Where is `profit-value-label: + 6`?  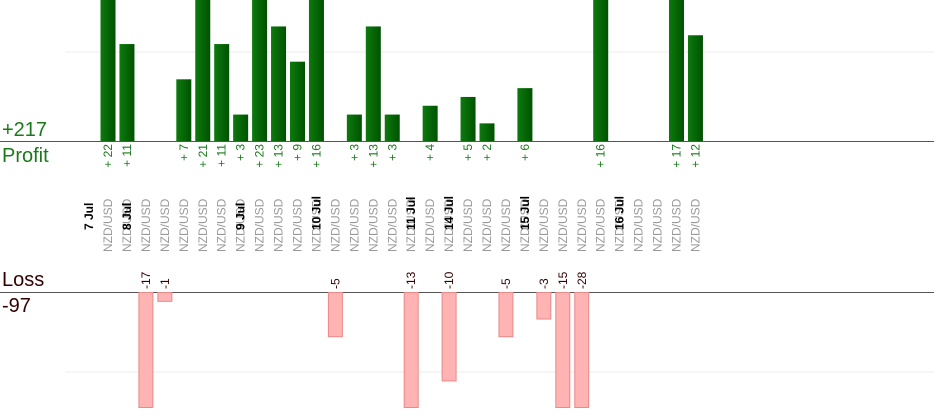
profit-value-label: + 6 is located at coordinates (525, 152).